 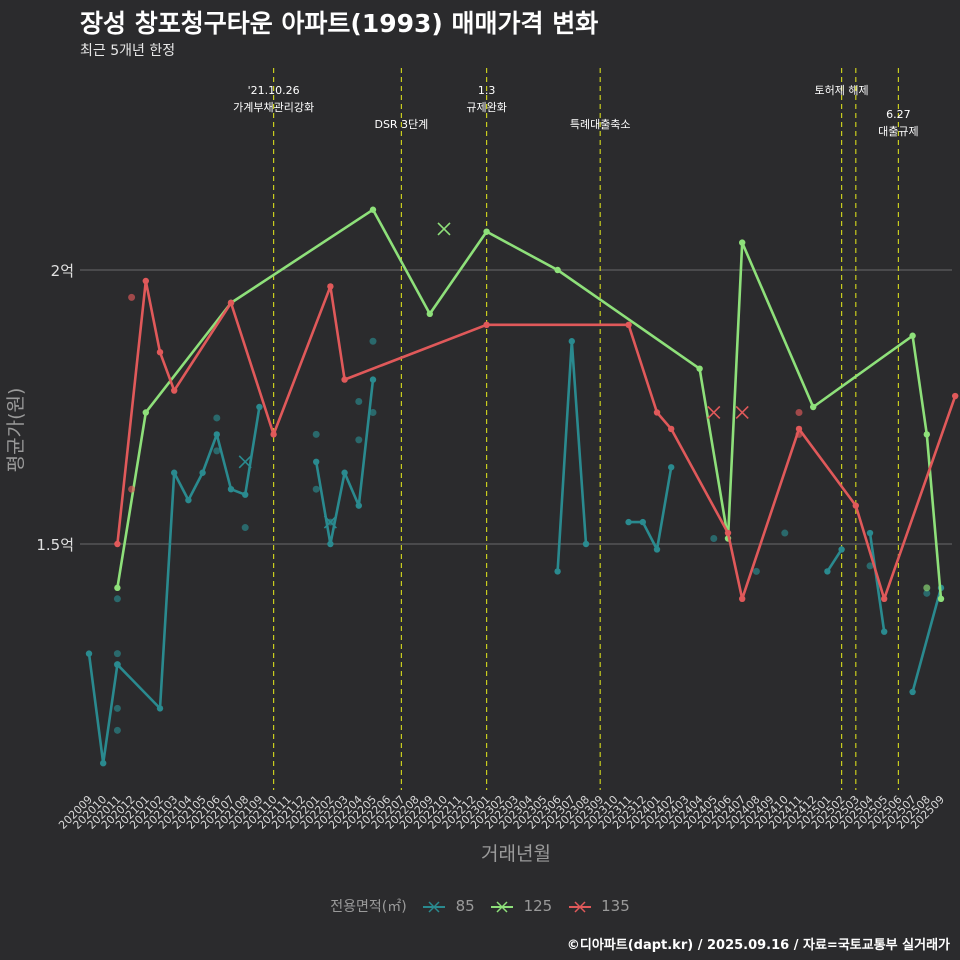 What do you see at coordinates (598, 906) in the screenshot?
I see `legend-item-135: 135` at bounding box center [598, 906].